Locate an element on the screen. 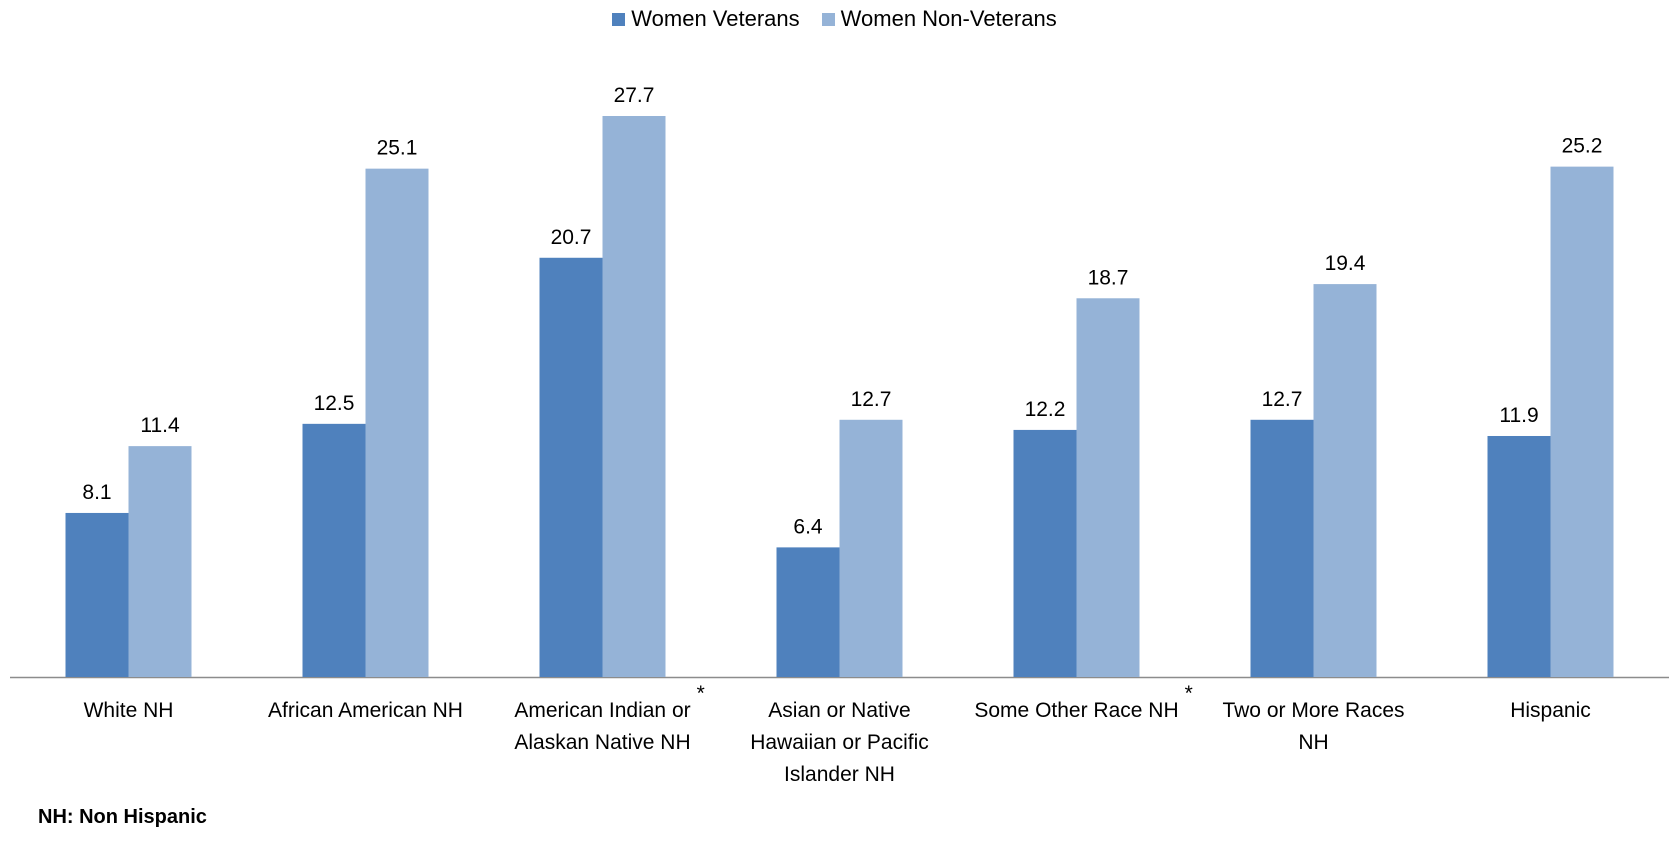 This screenshot has height=841, width=1669. category-label-line: Asian or Native is located at coordinates (839, 710).